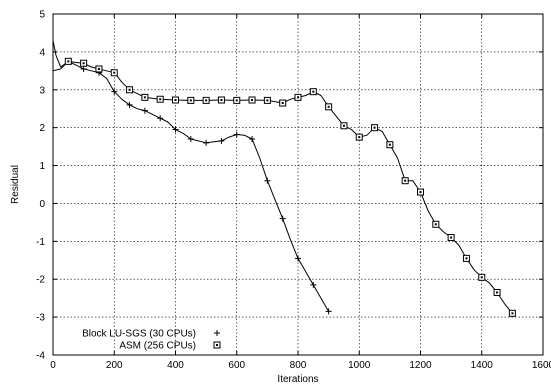  Describe the element at coordinates (40, 280) in the screenshot. I see `y-tick-label: -2` at that location.